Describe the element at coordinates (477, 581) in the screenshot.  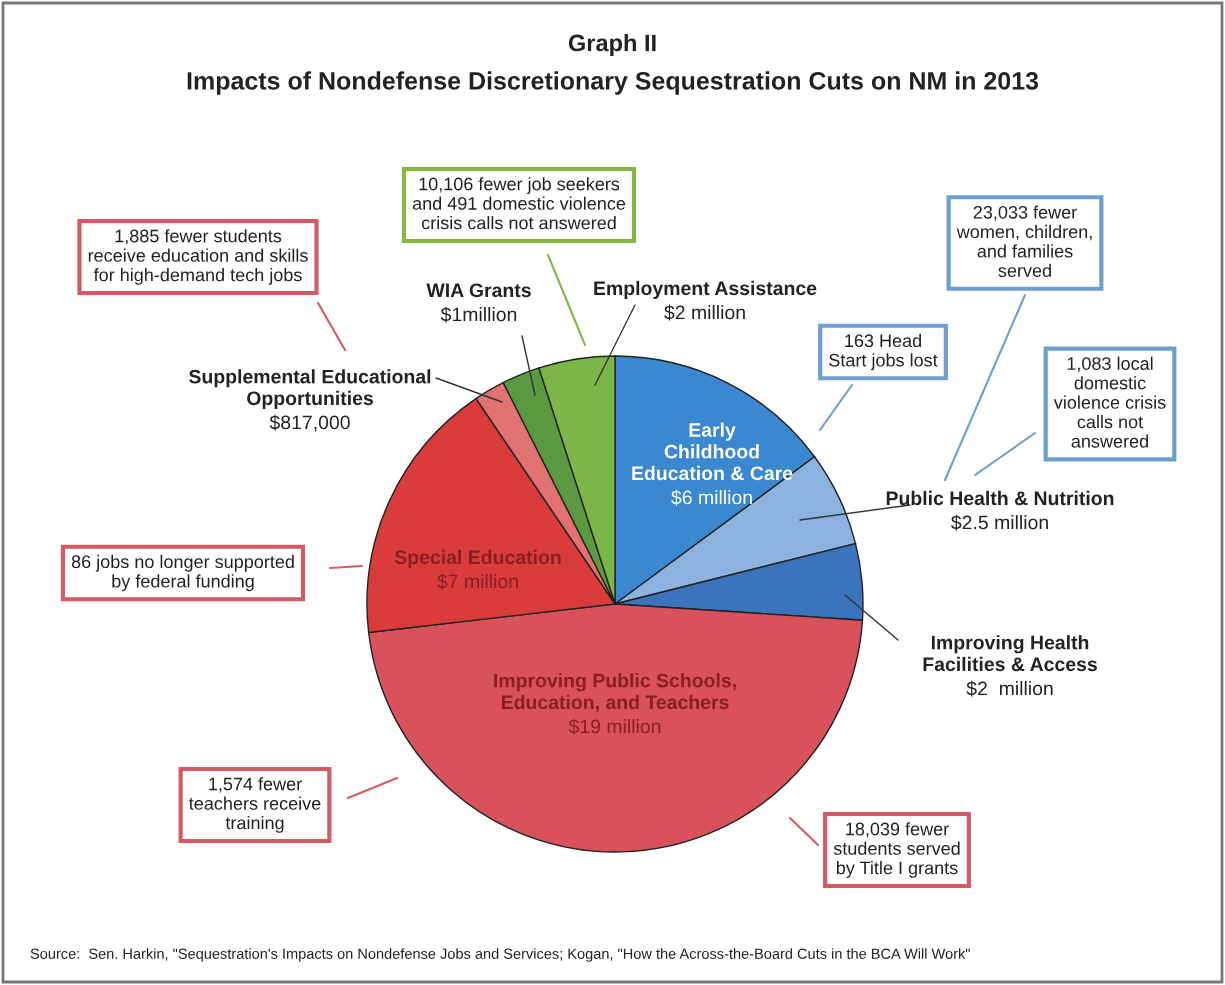
I see `data-label: $7 million` at that location.